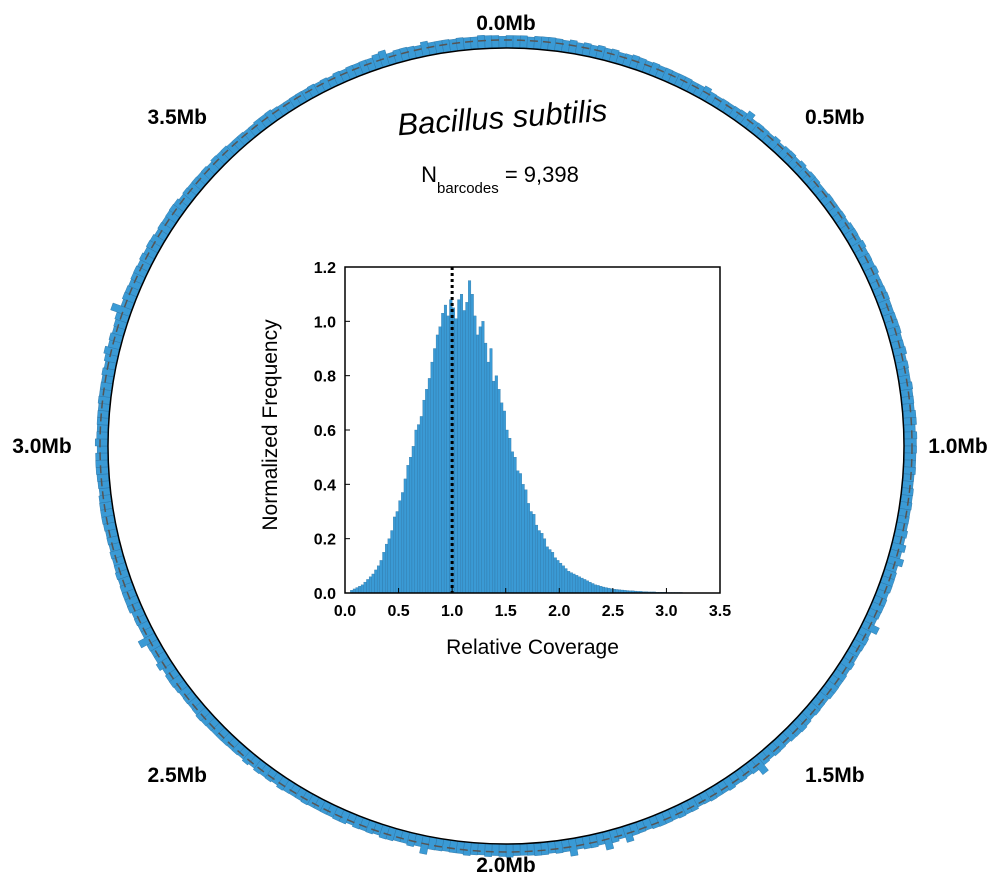 This screenshot has height=893, width=1000. I want to click on genome-position-label: 1.5Mb, so click(835, 775).